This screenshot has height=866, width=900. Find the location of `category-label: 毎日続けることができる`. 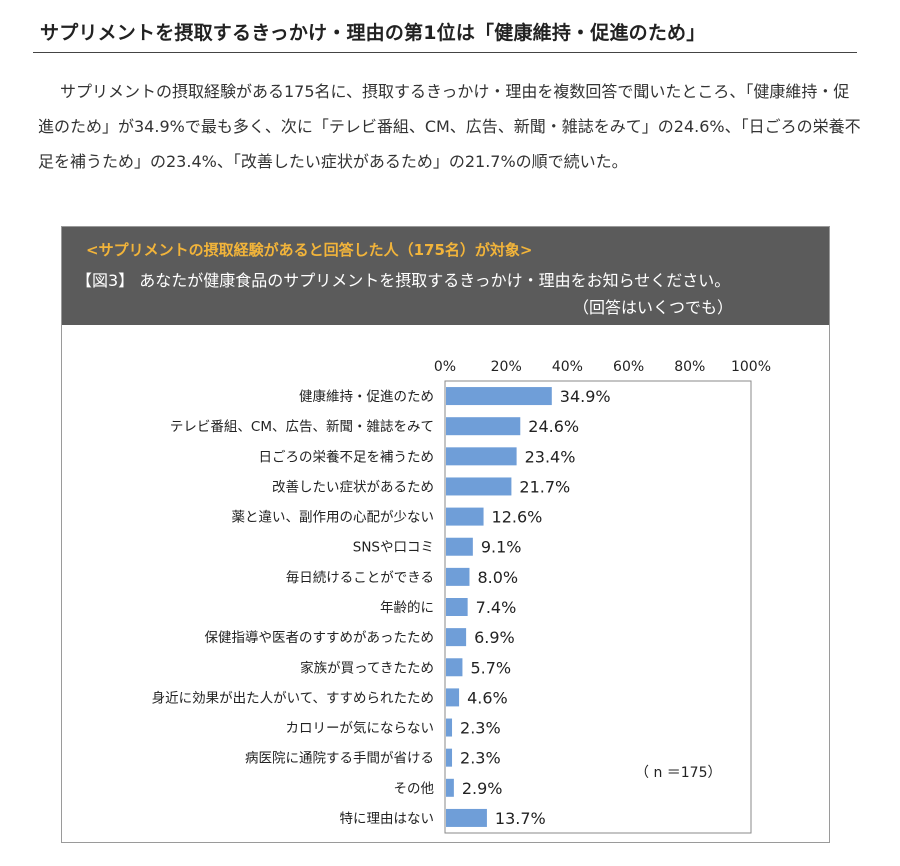

category-label: 毎日続けることができる is located at coordinates (360, 578).